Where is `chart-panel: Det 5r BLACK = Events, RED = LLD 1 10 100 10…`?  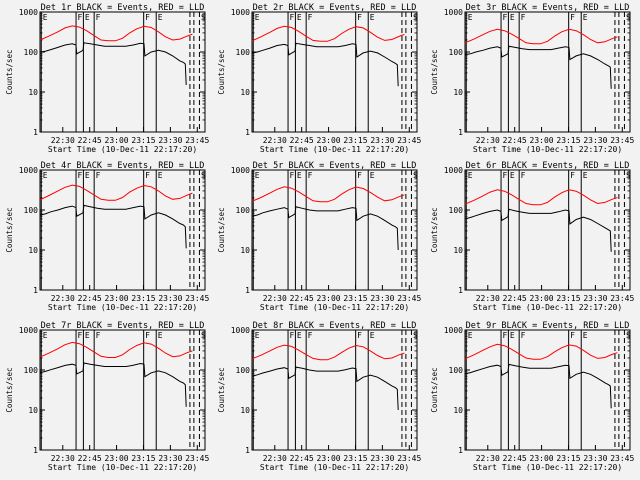 chart-panel: Det 5r BLACK = Events, RED = LLD 1 10 100 10… is located at coordinates (319, 236).